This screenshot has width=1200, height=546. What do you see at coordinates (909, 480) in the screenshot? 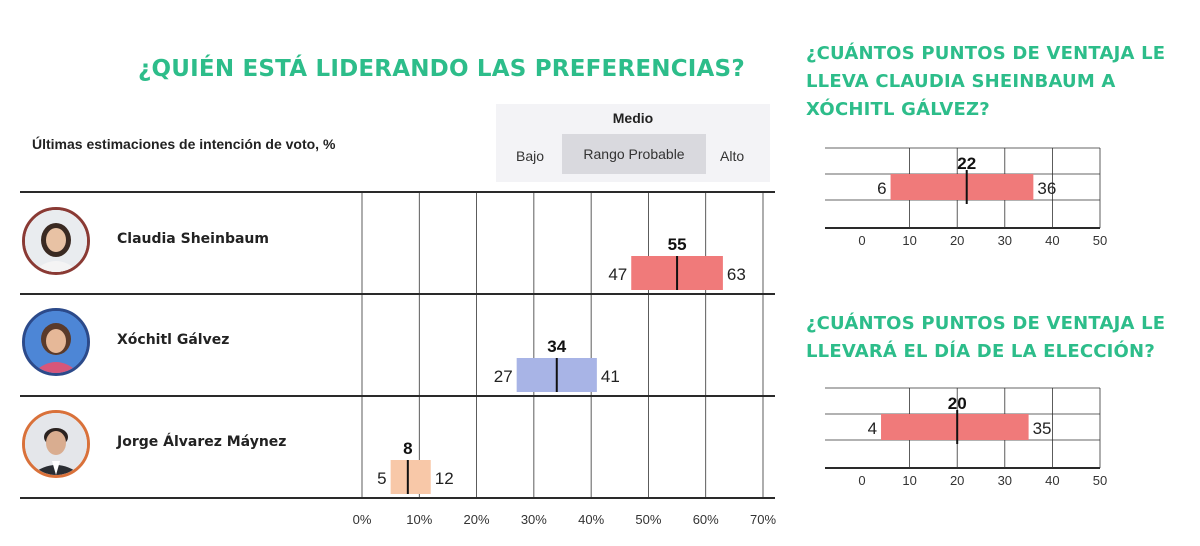
I see `side2-tick-1: 10` at bounding box center [909, 480].